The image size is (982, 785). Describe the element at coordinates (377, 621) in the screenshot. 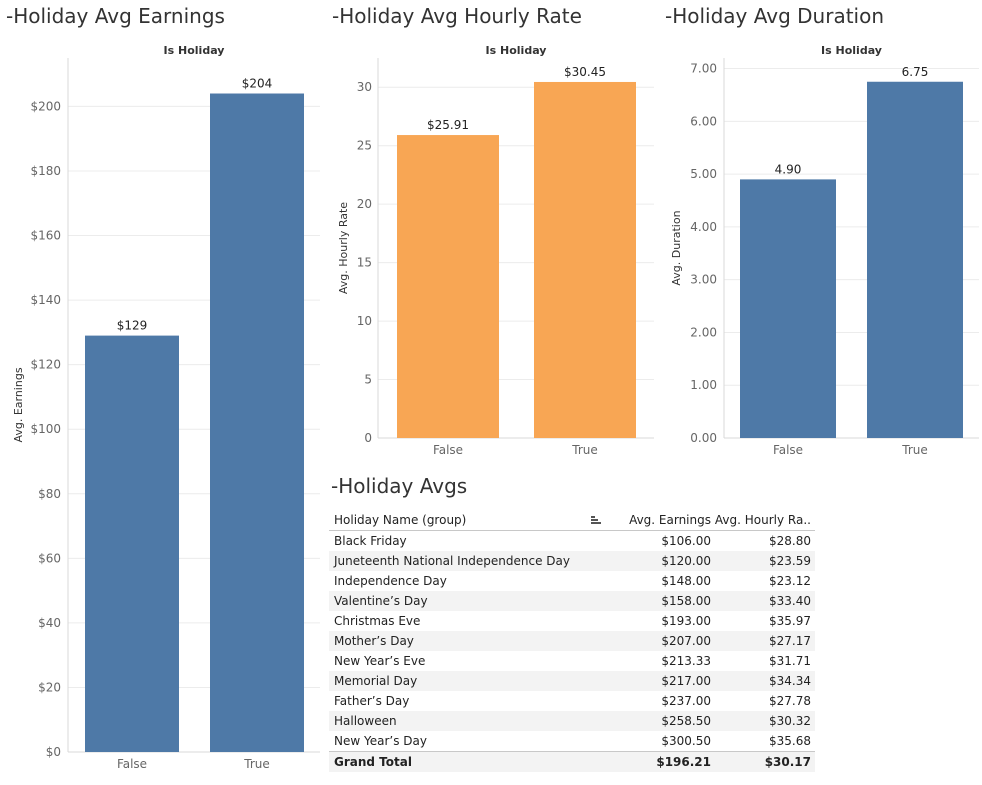

I see `holiday-name-cell: Christmas Eve` at that location.